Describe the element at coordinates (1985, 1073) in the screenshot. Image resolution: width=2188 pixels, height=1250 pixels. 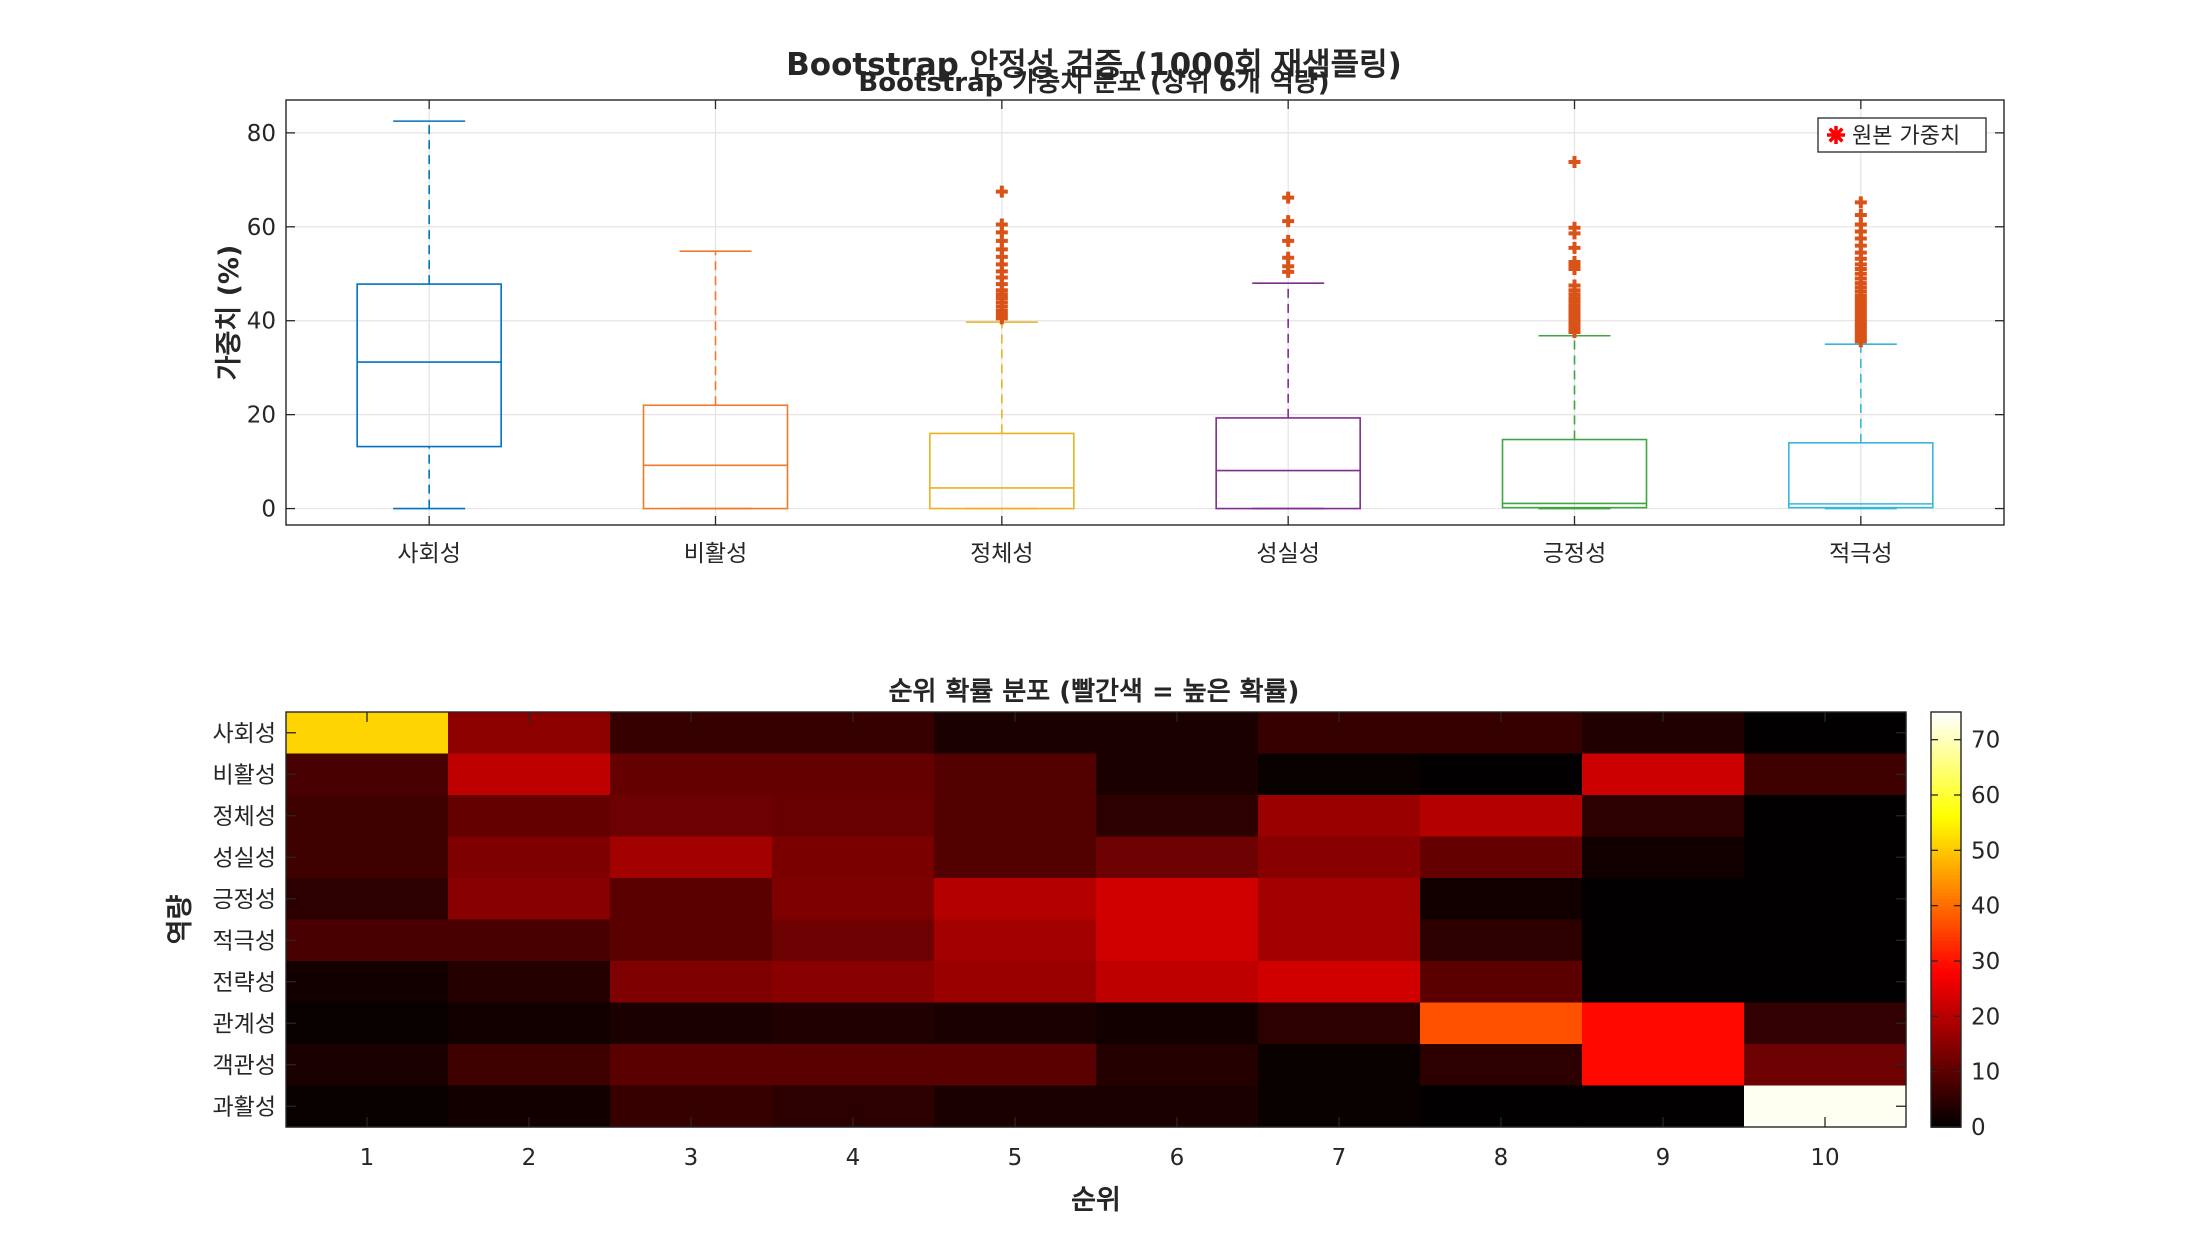
I see `colorbar-tick-label: 10` at that location.